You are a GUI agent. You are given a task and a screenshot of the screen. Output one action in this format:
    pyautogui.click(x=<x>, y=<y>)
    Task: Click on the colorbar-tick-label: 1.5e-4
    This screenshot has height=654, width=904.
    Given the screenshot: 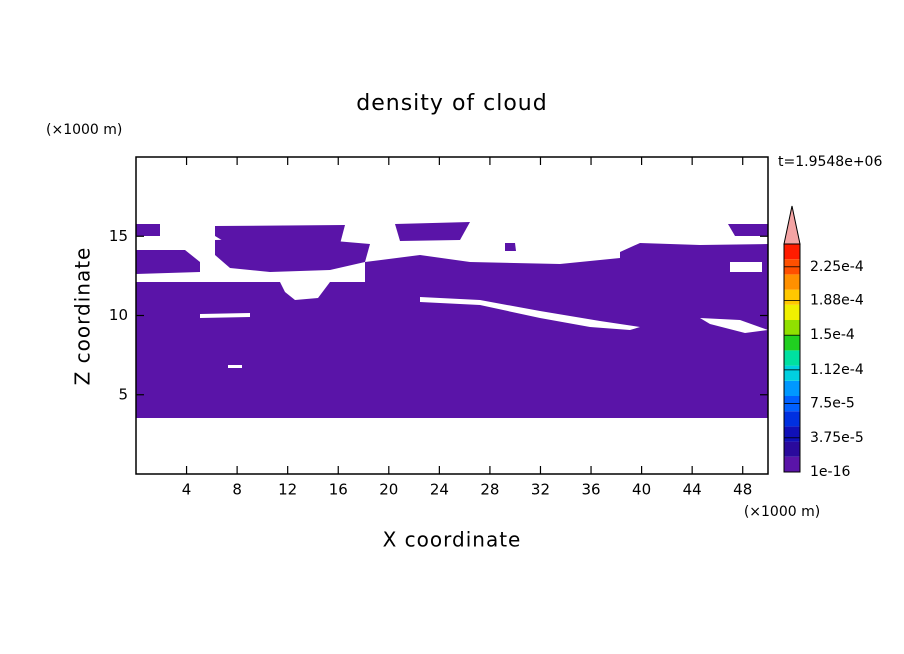 What is the action you would take?
    pyautogui.click(x=832, y=335)
    